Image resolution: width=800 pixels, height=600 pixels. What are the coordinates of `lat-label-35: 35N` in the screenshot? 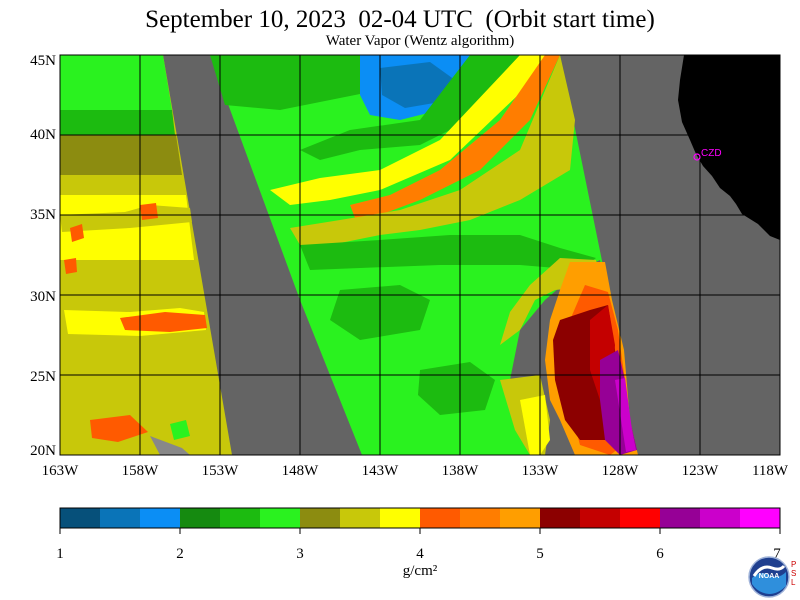 It's located at (43, 215).